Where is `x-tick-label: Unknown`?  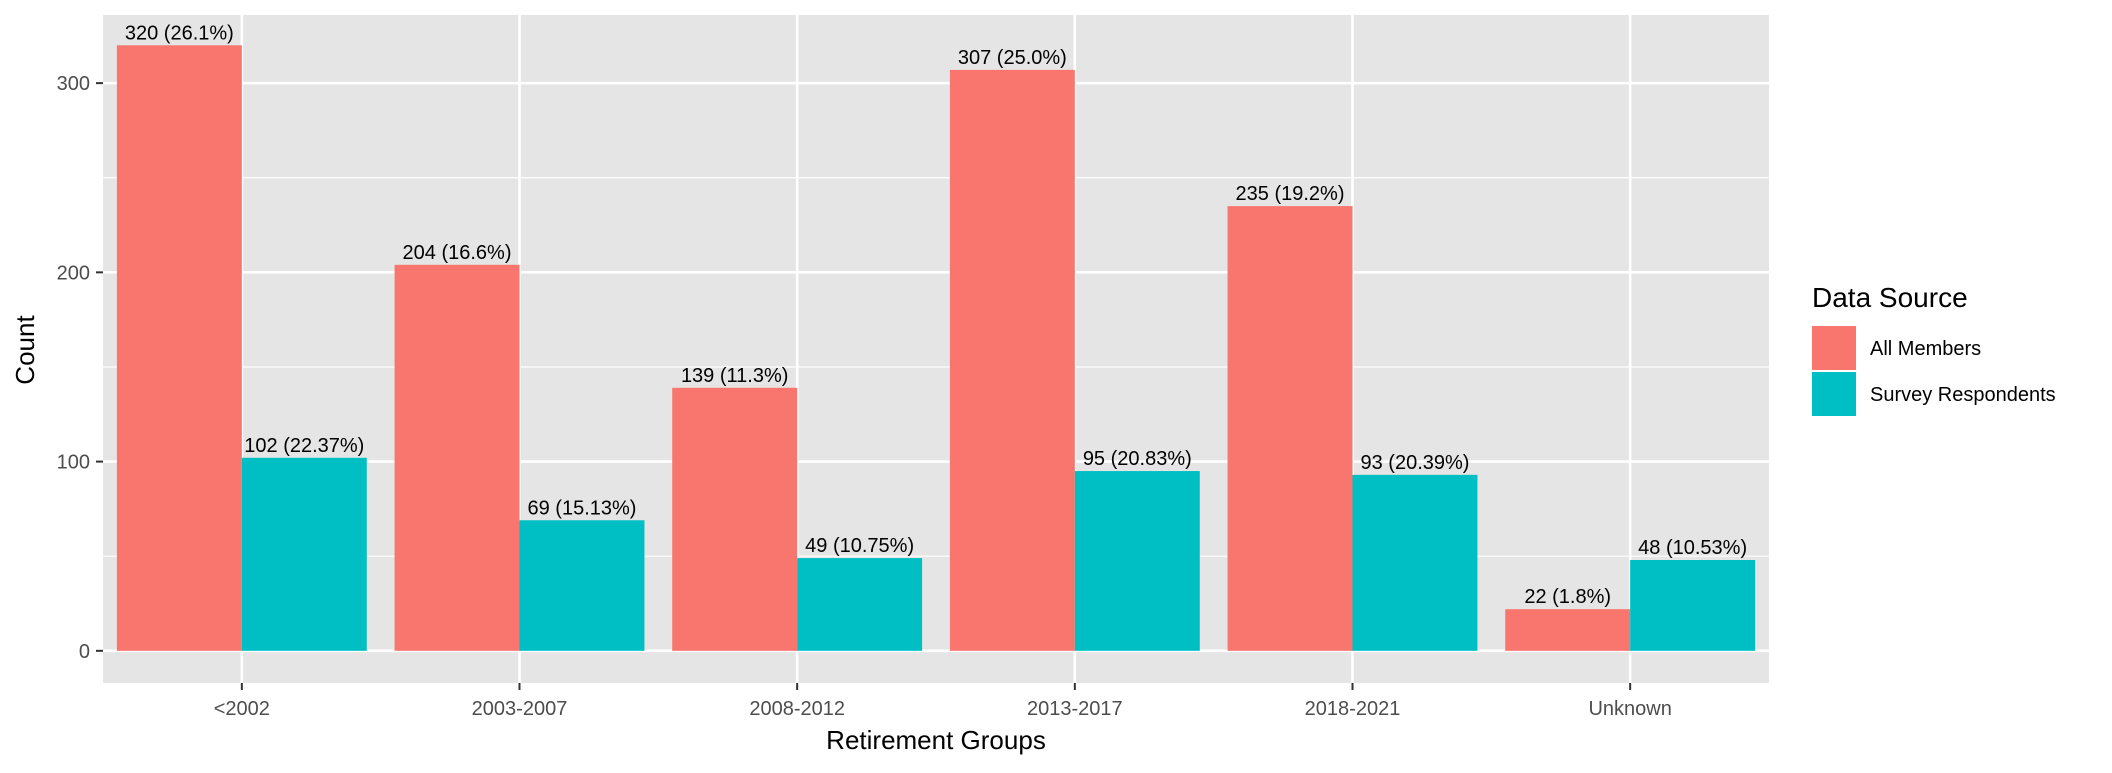 x-tick-label: Unknown is located at coordinates (1629, 709).